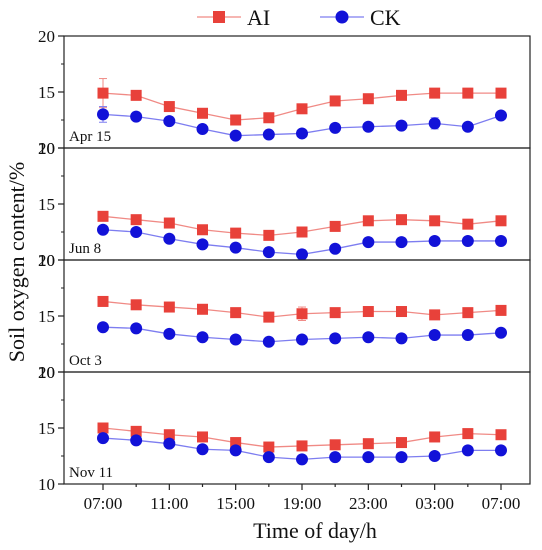 The height and width of the screenshot is (550, 542). I want to click on legend-marker-ck, so click(342, 17).